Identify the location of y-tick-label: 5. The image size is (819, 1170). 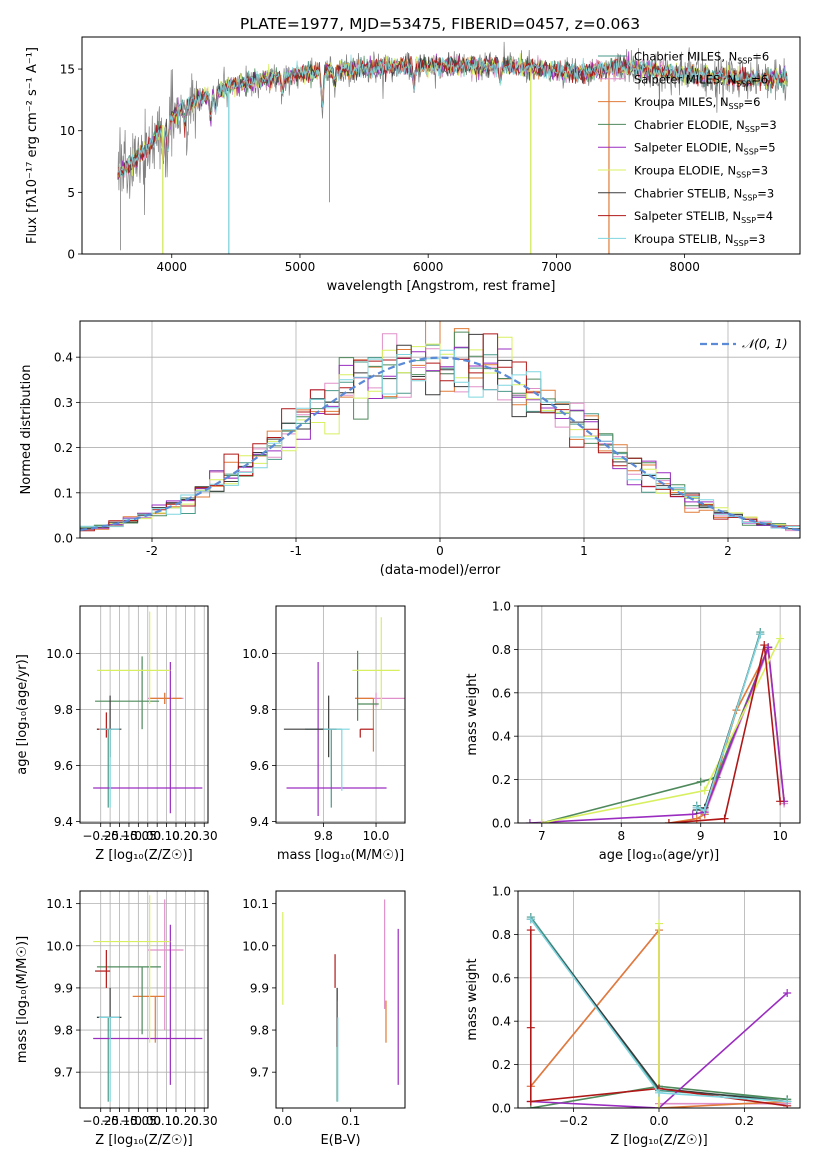
(71, 193).